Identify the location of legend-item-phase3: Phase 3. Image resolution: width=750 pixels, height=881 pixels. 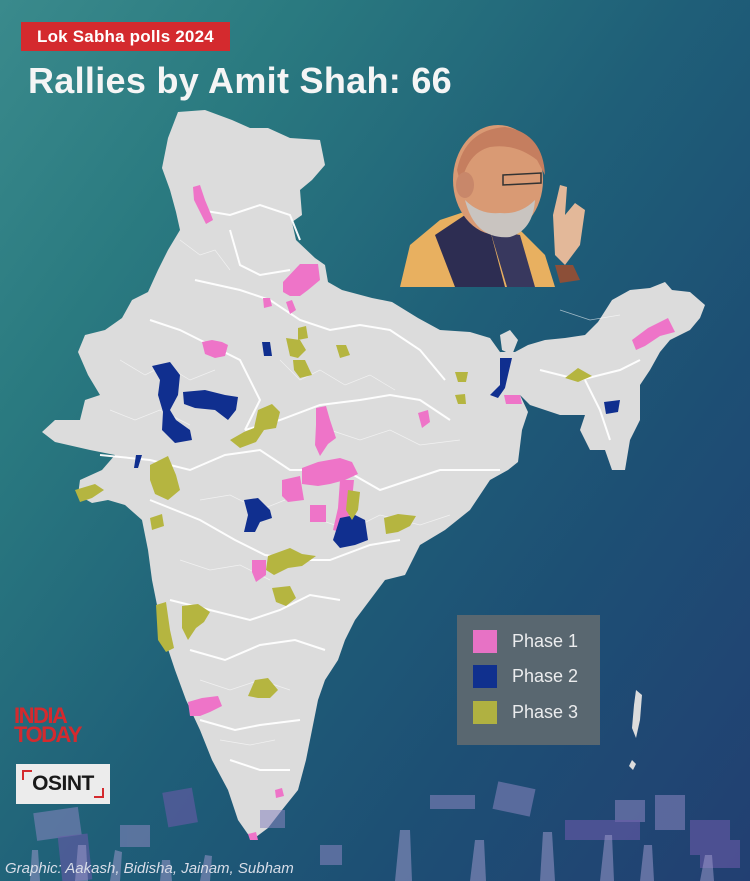
(525, 712).